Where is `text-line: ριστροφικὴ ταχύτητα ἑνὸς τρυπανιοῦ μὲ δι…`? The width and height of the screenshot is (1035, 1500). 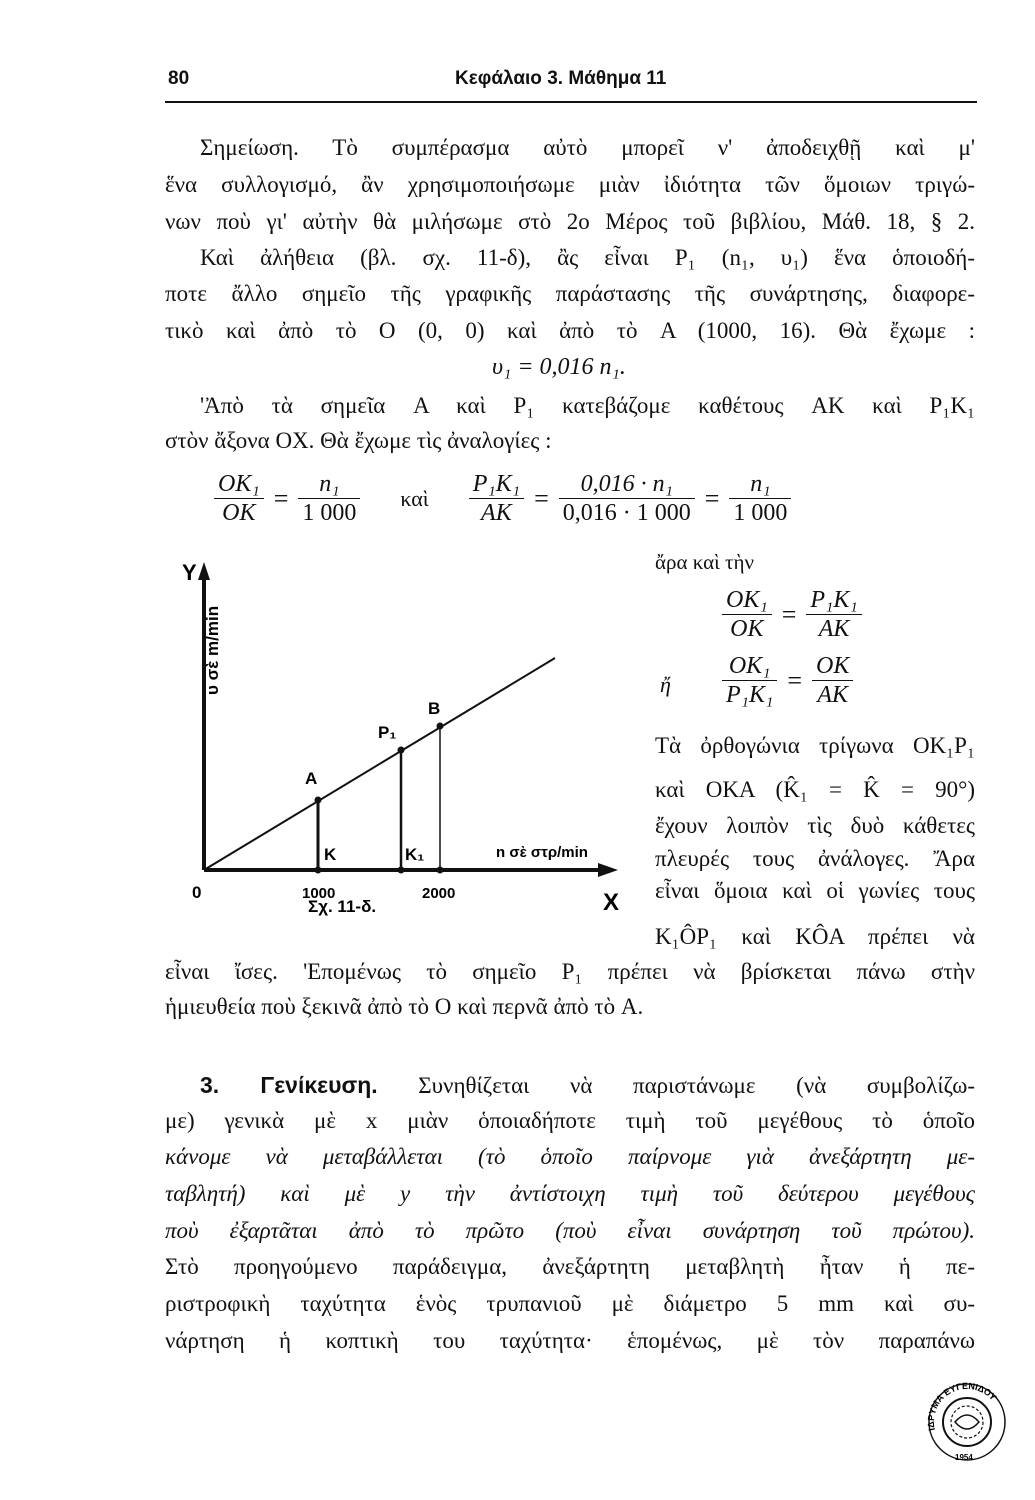 text-line: ριστροφικὴ ταχύτητα ἑνὸς τρυπανιοῦ μὲ δι… is located at coordinates (570, 1303).